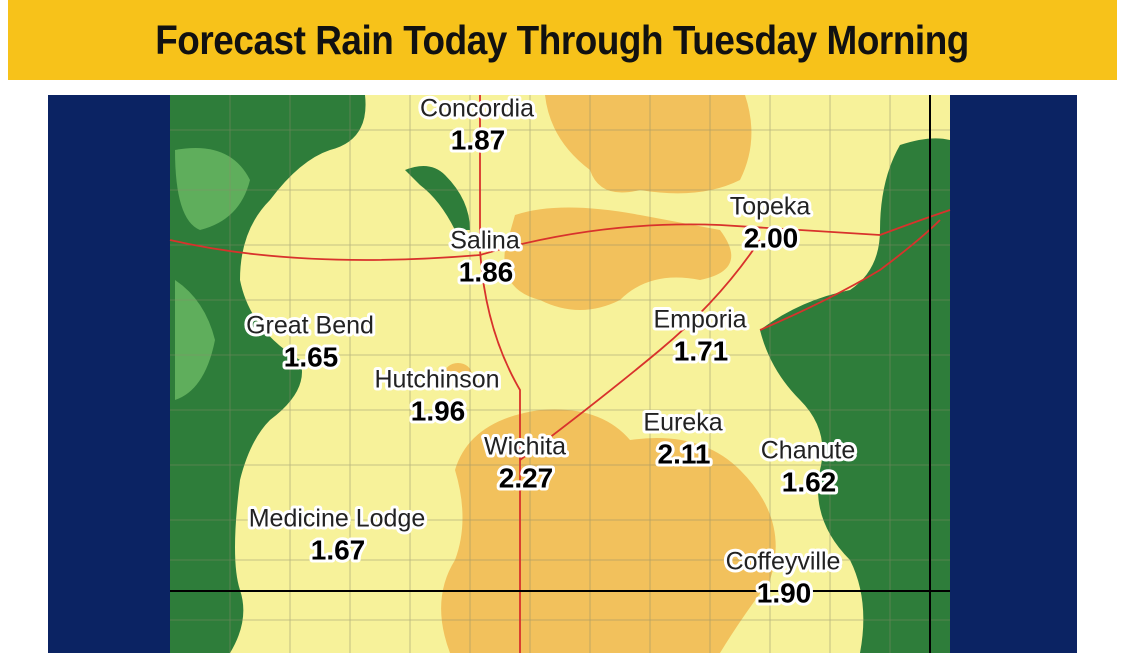  I want to click on city-name: Emporia, so click(699, 320).